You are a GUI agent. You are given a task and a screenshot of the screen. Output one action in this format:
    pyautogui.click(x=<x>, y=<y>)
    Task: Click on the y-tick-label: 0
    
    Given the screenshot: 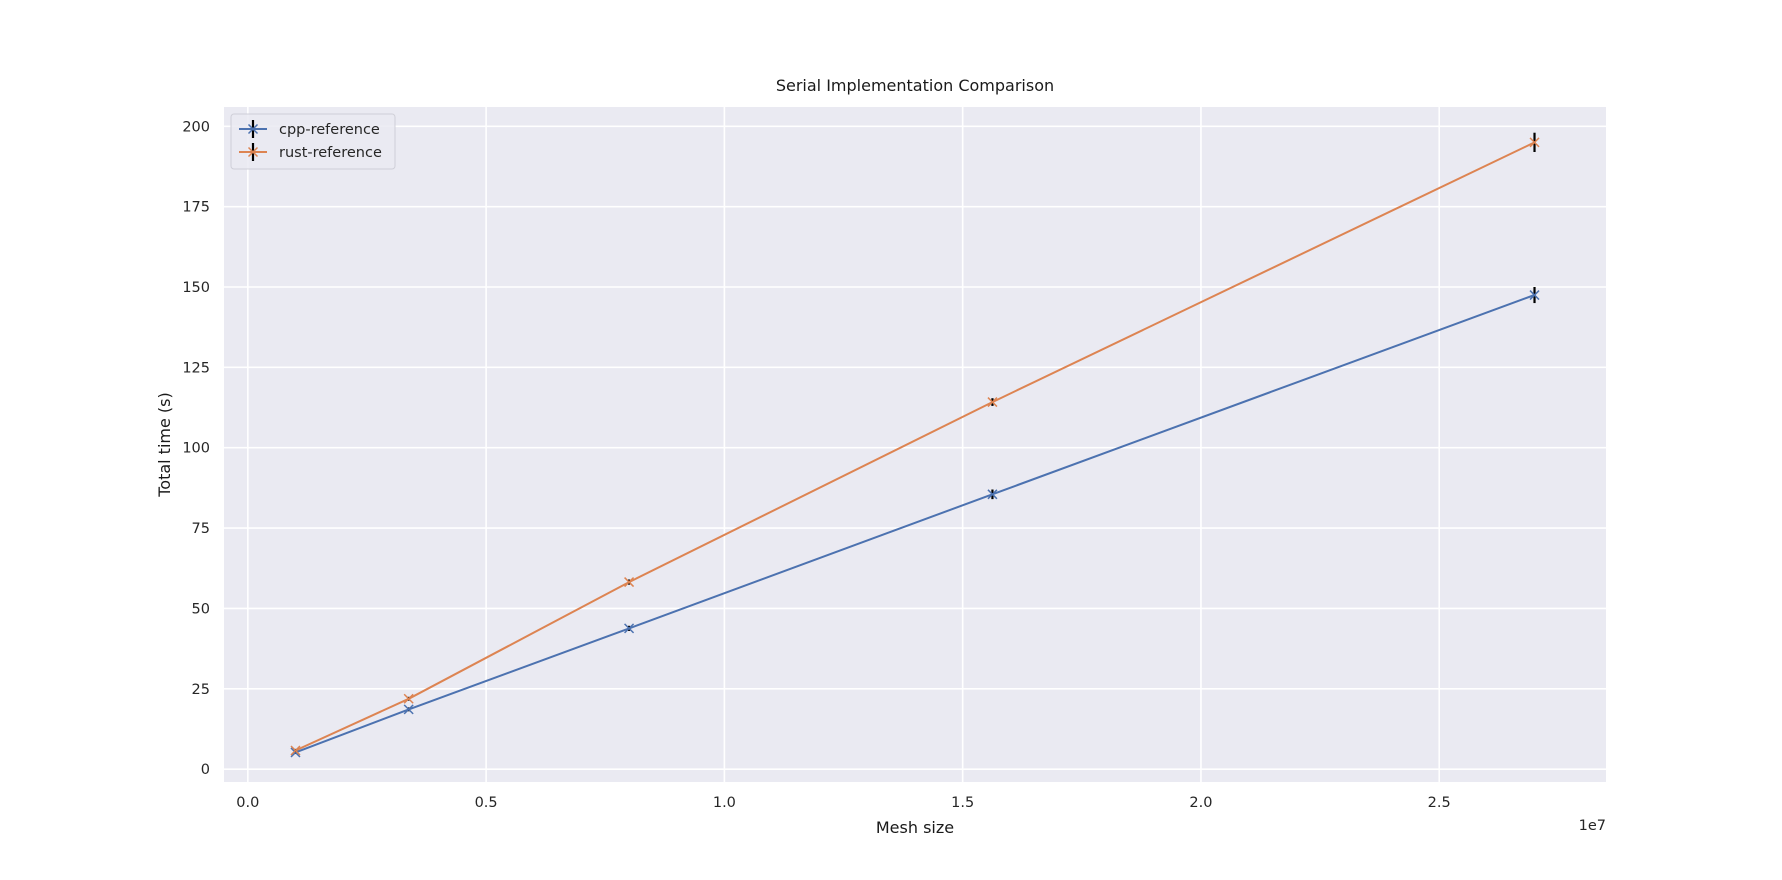 What is the action you would take?
    pyautogui.click(x=205, y=770)
    